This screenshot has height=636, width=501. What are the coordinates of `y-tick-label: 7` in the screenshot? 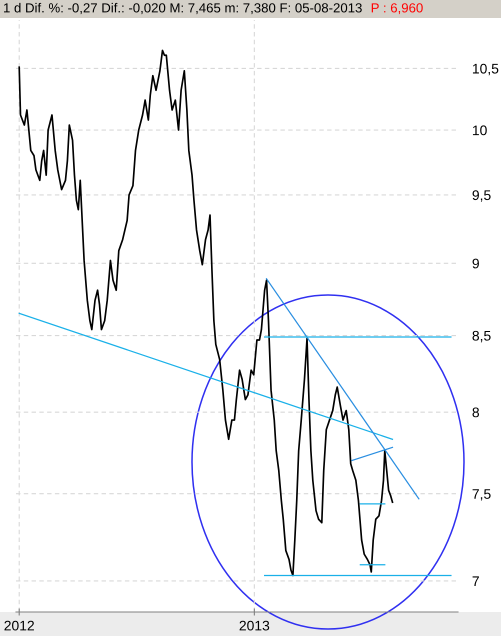 It's located at (475, 581).